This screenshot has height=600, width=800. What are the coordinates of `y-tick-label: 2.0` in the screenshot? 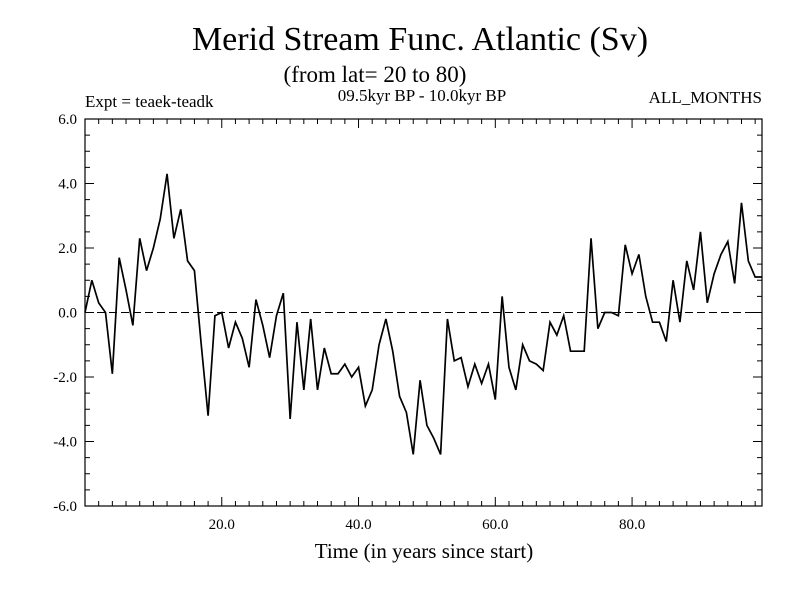 It's located at (67, 249).